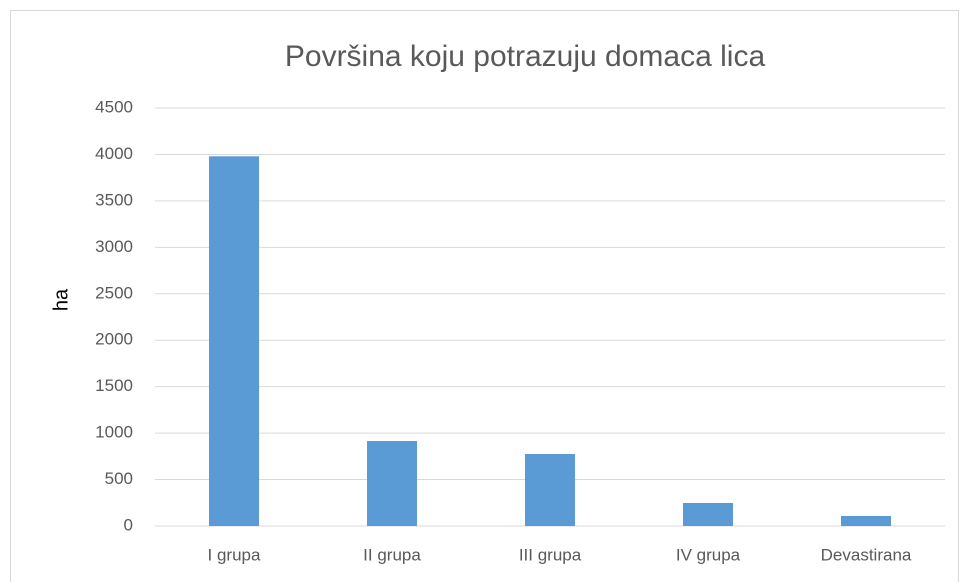 Image resolution: width=960 pixels, height=582 pixels. Describe the element at coordinates (234, 554) in the screenshot. I see `x-tick-label: I grupa` at that location.